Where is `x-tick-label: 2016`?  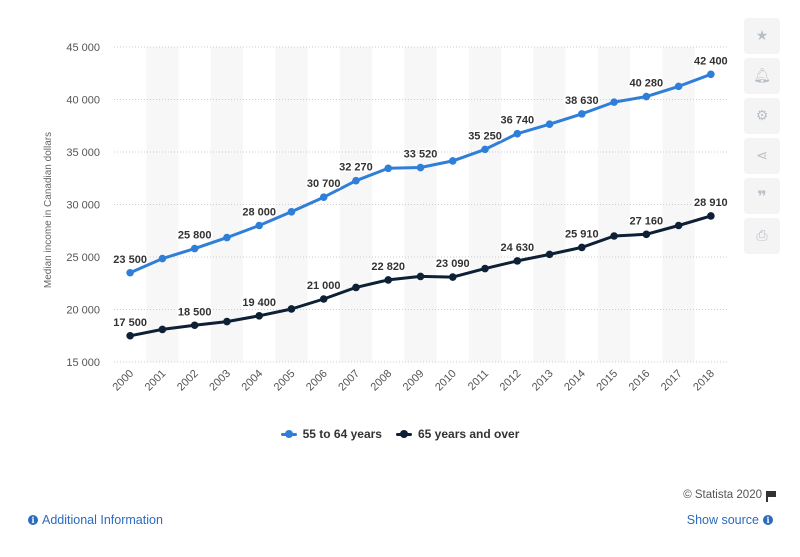
x-tick-label: 2016 is located at coordinates (640, 381).